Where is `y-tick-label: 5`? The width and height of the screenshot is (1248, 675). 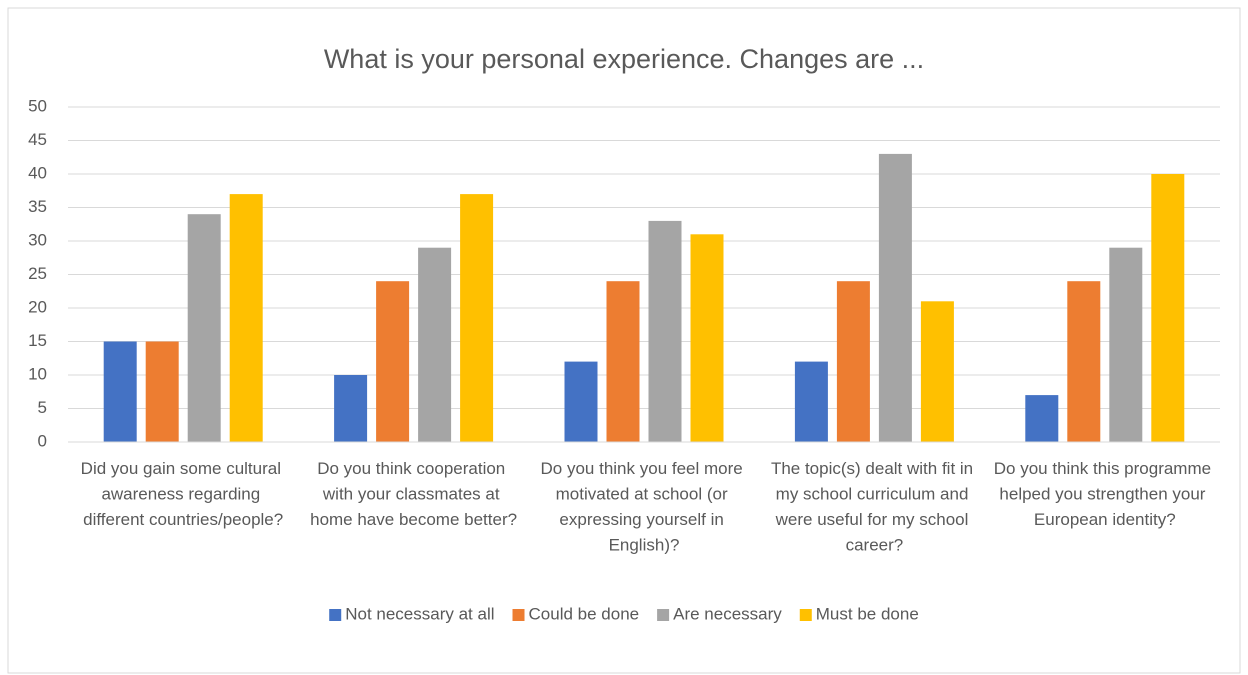
y-tick-label: 5 is located at coordinates (42, 407).